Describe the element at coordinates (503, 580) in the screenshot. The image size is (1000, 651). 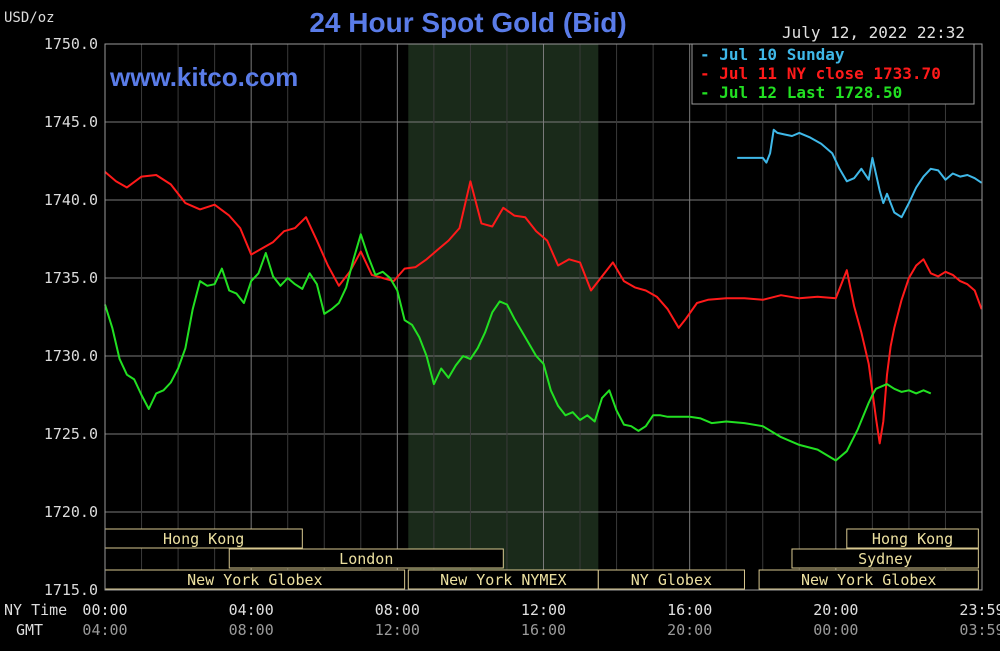
I see `session-label-3: New York NYMEX` at that location.